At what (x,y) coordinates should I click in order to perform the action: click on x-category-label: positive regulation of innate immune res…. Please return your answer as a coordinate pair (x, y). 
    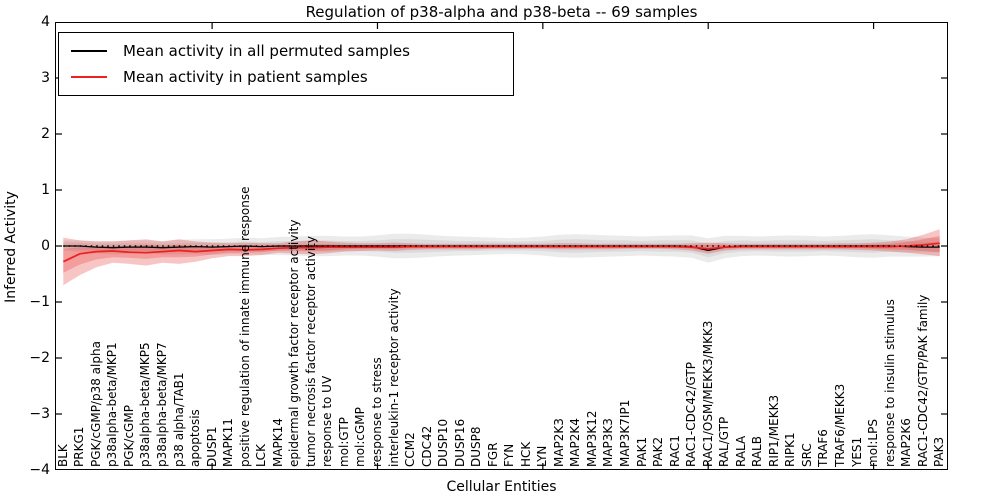
    Looking at the image, I should click on (244, 326).